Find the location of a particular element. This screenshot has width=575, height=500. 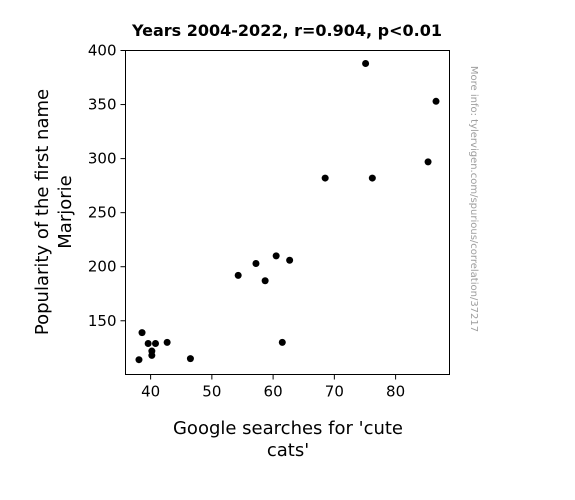

y-tick-label: 250 is located at coordinates (102, 213).